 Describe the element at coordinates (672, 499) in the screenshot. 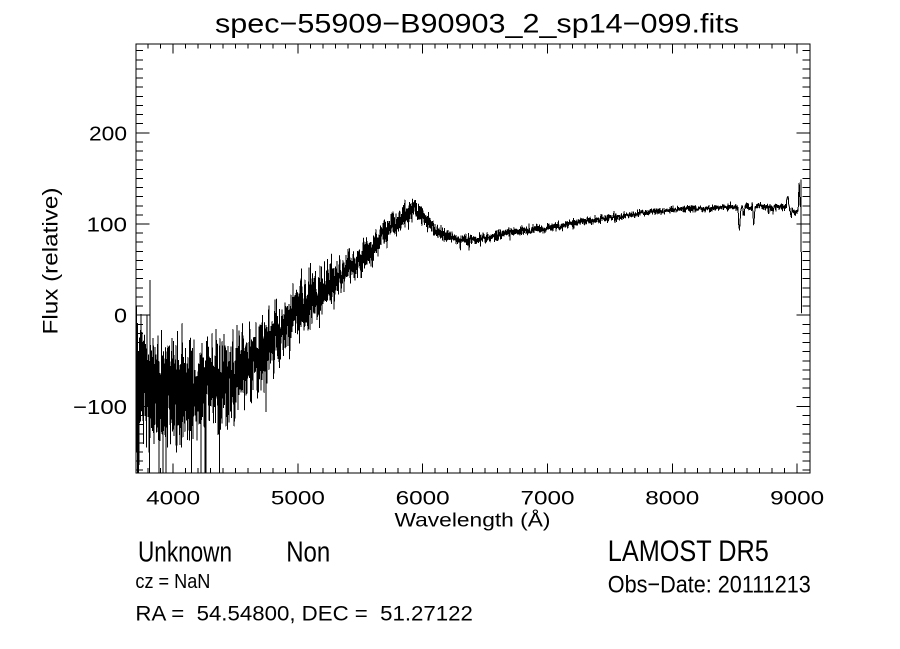

I see `svg-text: 8000` at that location.